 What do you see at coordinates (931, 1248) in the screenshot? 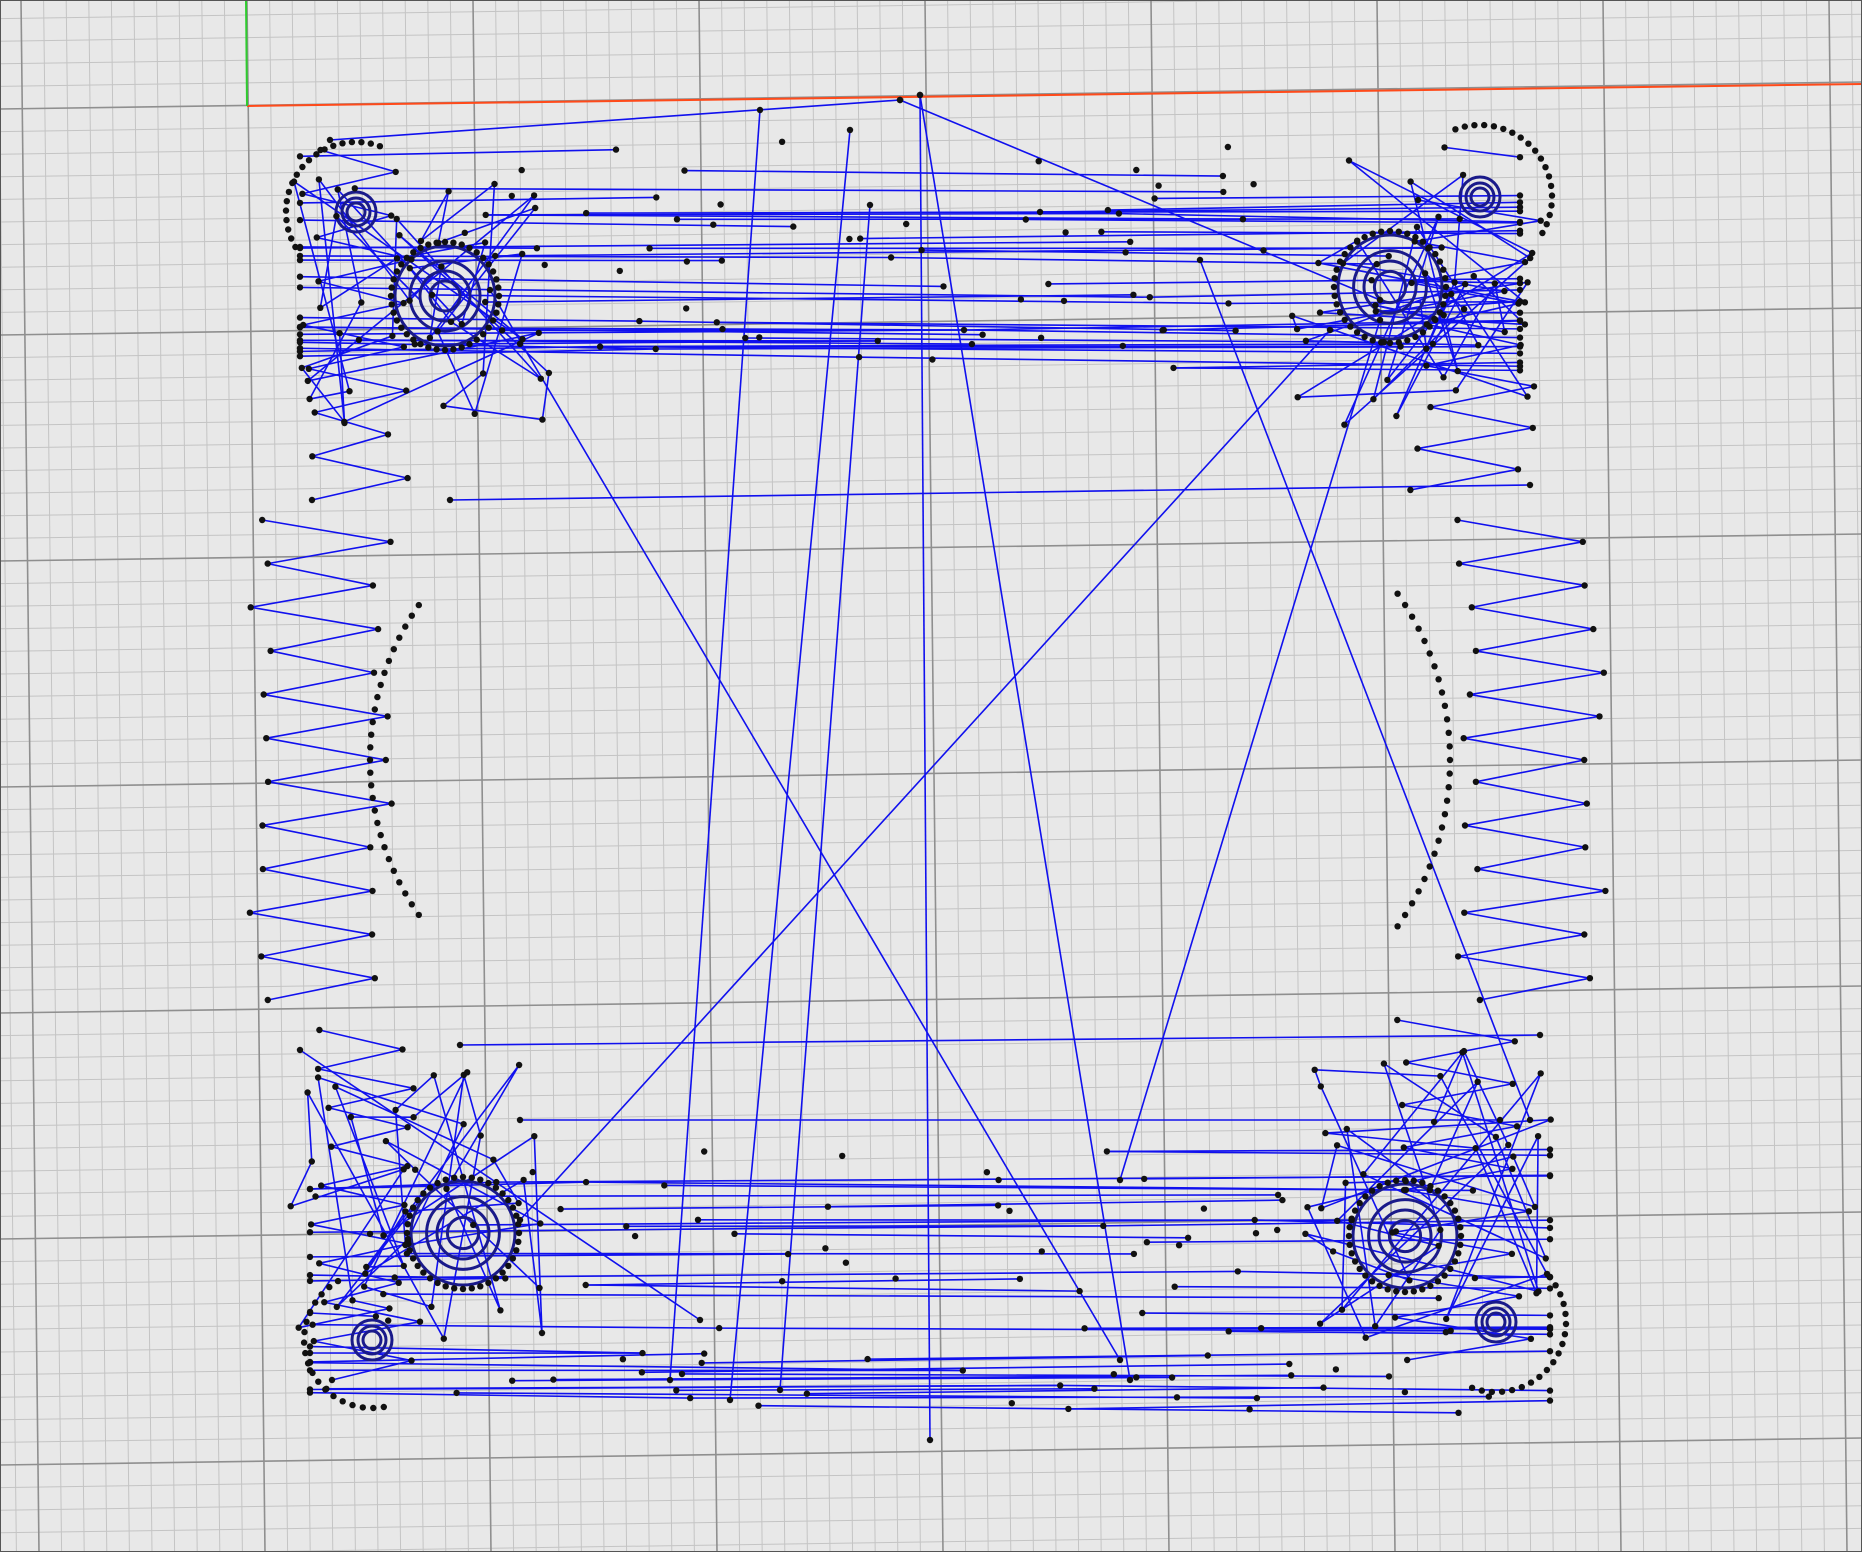
I see `grid-minor-hline` at bounding box center [931, 1248].